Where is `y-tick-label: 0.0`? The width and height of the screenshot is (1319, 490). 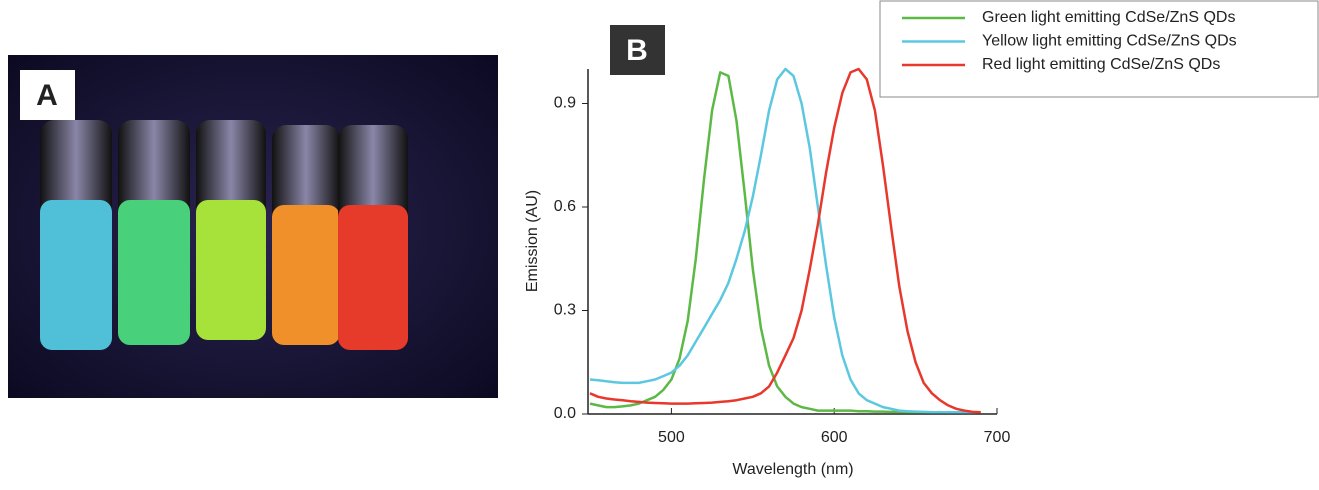
y-tick-label: 0.0 is located at coordinates (565, 413).